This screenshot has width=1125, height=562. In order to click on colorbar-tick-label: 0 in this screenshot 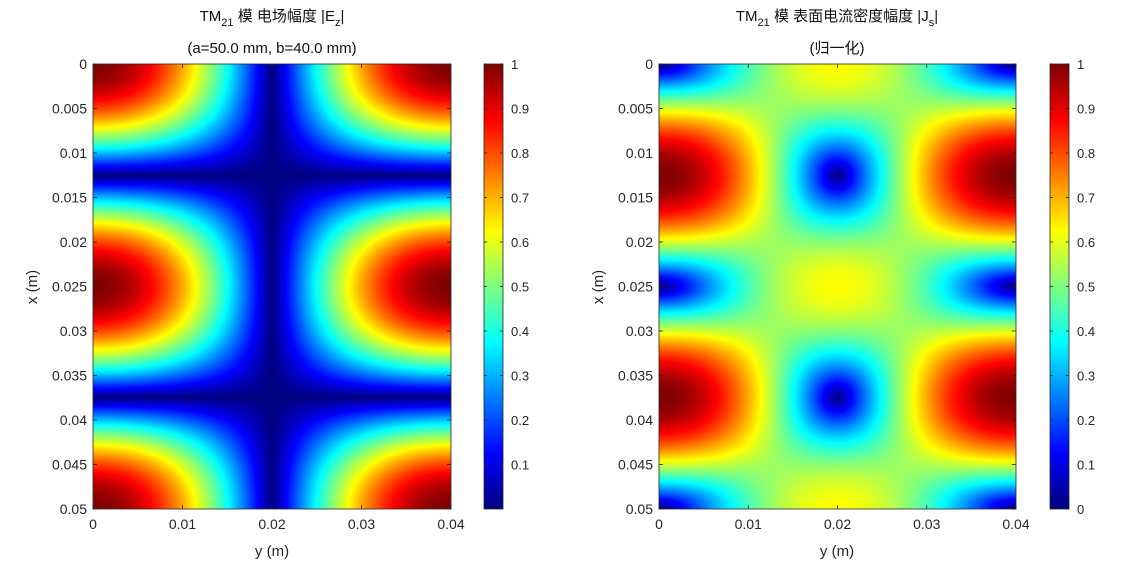, I will do `click(1080, 509)`.